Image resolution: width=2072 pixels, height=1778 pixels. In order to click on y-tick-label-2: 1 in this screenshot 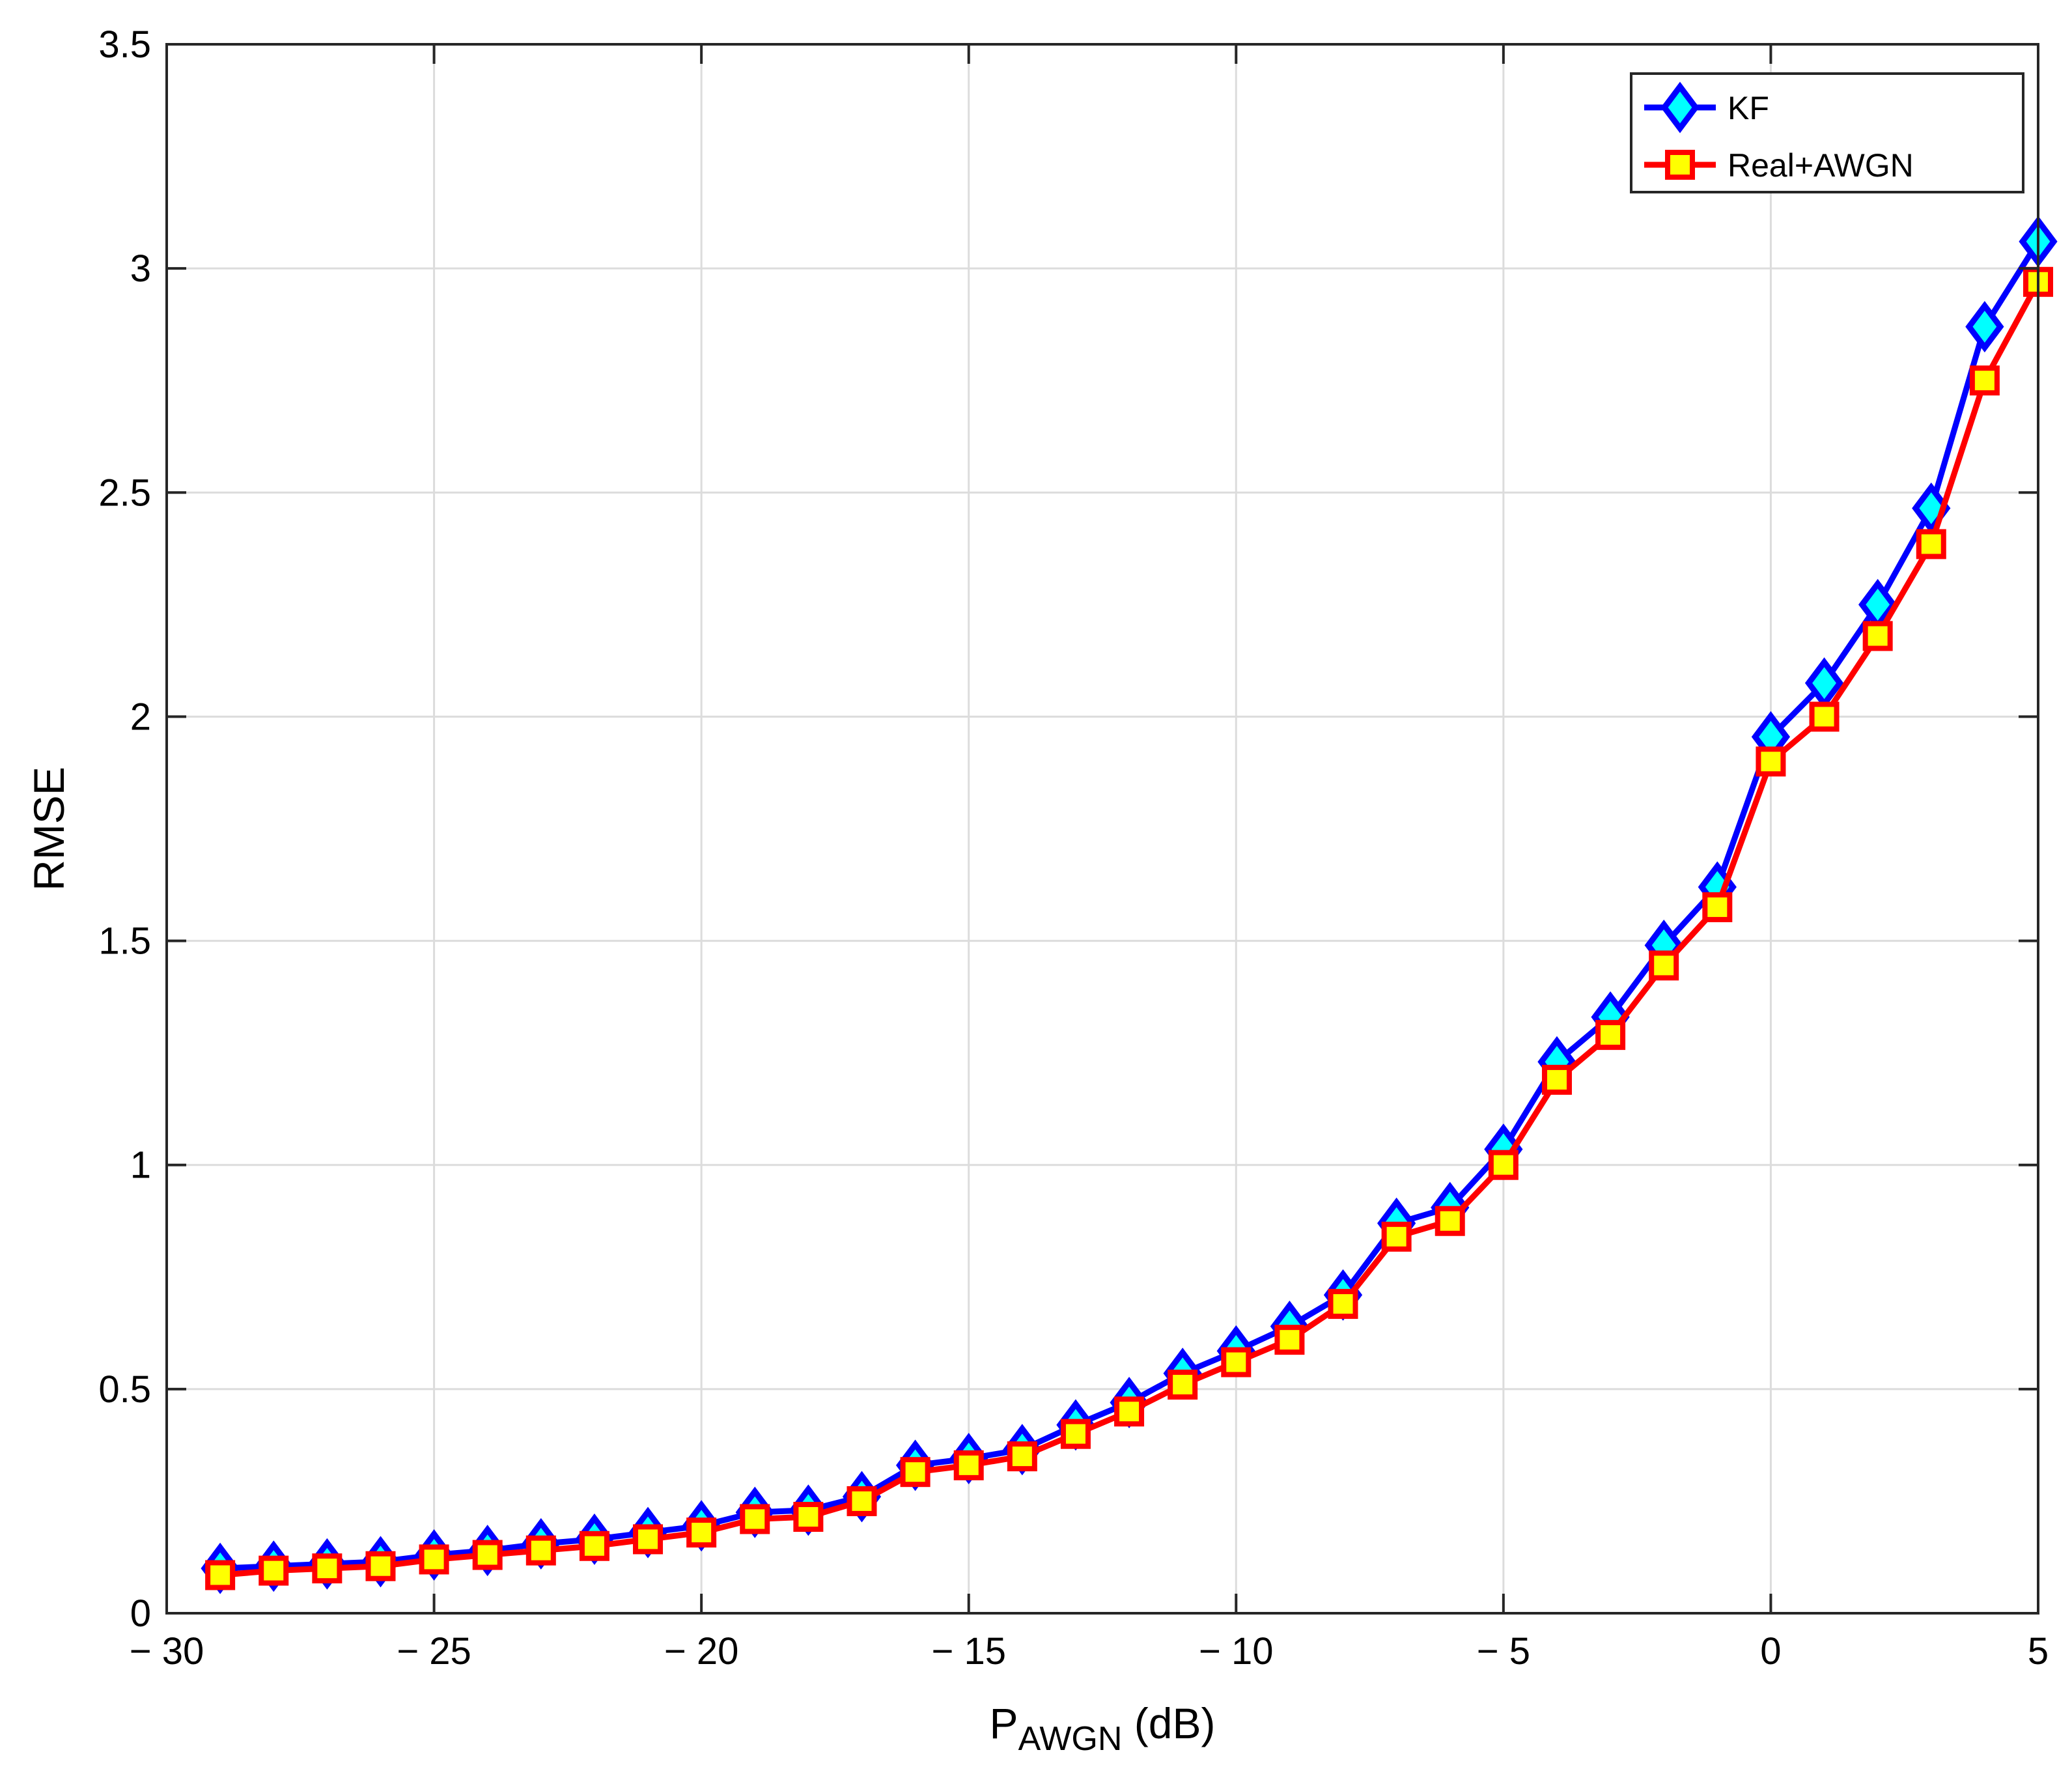, I will do `click(141, 1165)`.